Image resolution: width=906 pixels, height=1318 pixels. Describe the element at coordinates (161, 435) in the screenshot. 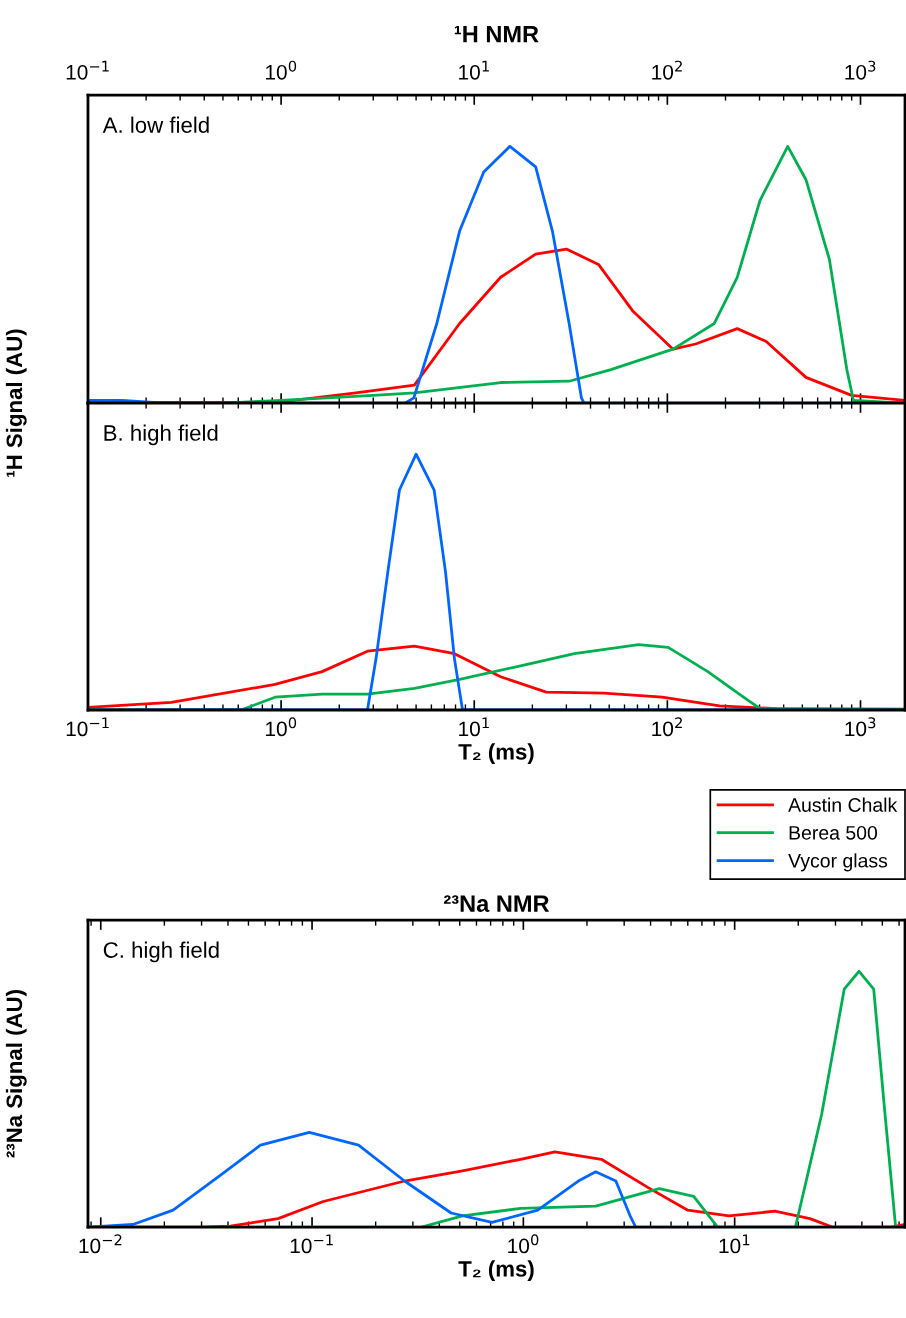

I see `text: B. high field` at that location.